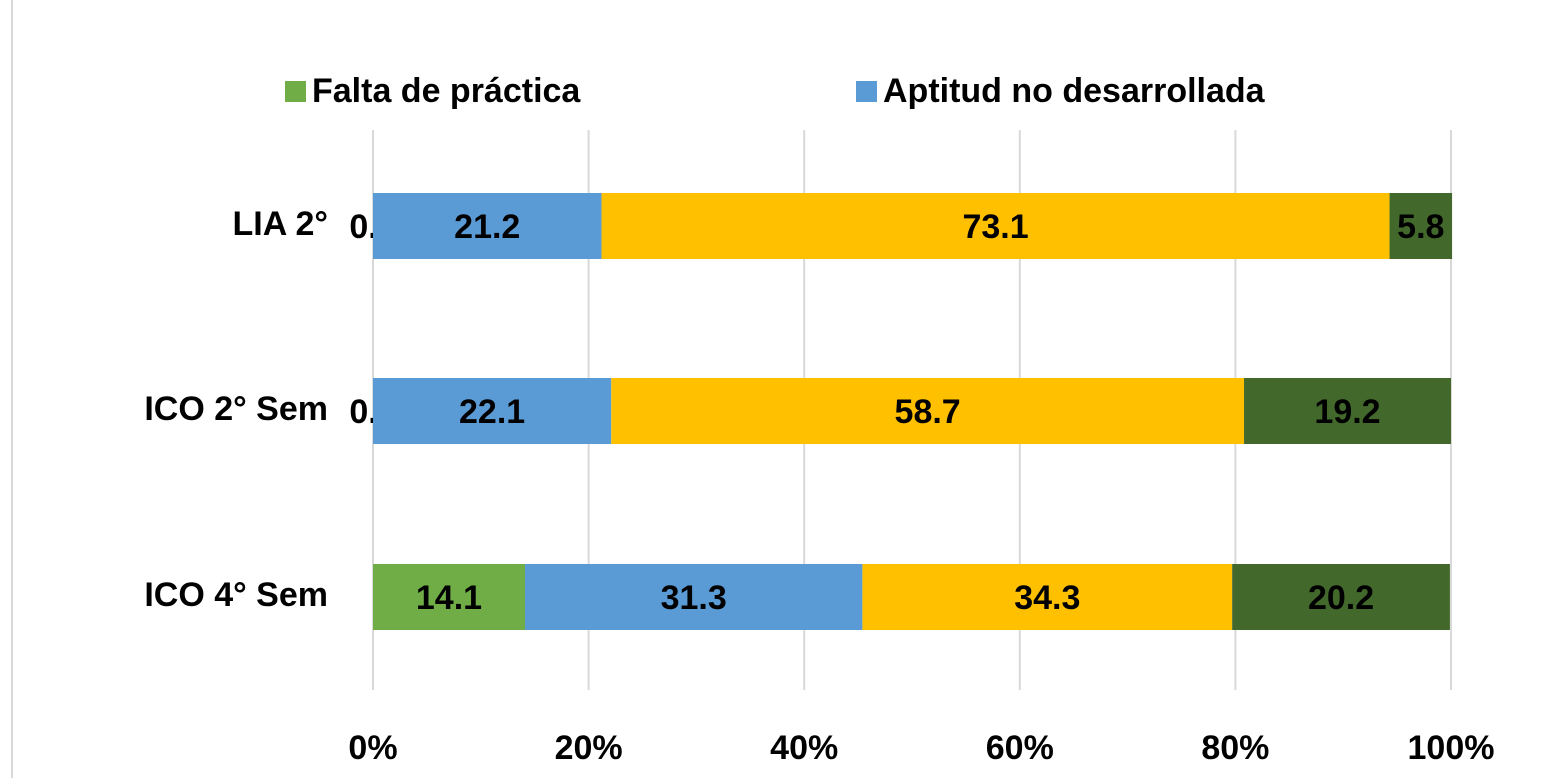  I want to click on data-label: 73.1, so click(995, 227).